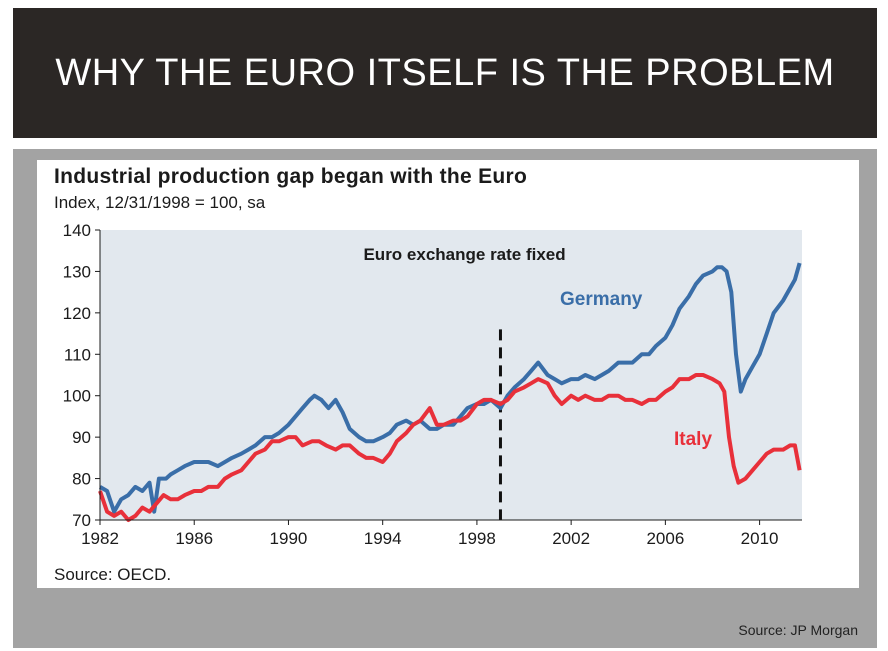 This screenshot has width=888, height=651. I want to click on series-label-italy: Italy, so click(693, 439).